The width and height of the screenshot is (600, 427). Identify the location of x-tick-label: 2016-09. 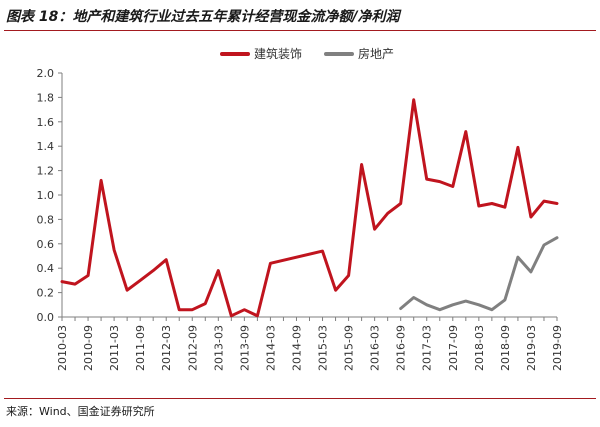
(401, 348).